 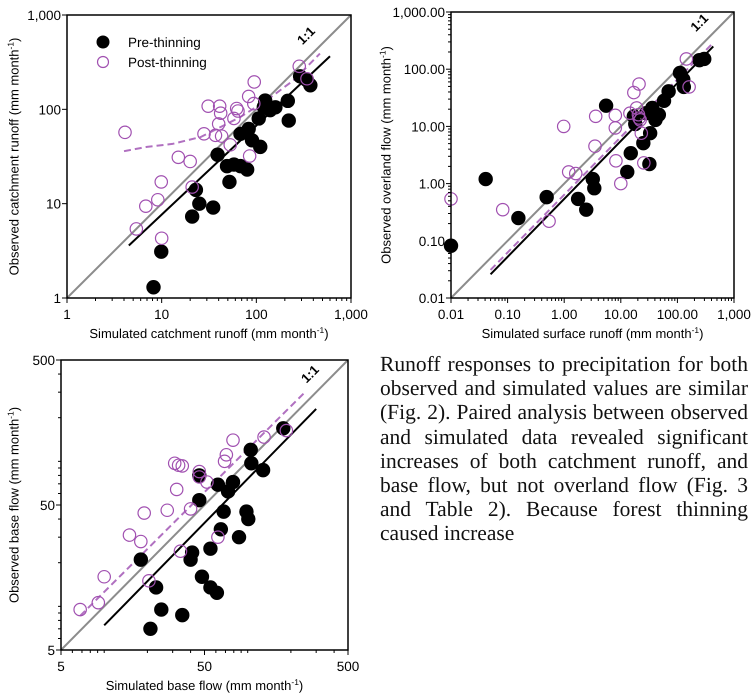 I want to click on y-tick-label: 10, so click(x=53, y=204).